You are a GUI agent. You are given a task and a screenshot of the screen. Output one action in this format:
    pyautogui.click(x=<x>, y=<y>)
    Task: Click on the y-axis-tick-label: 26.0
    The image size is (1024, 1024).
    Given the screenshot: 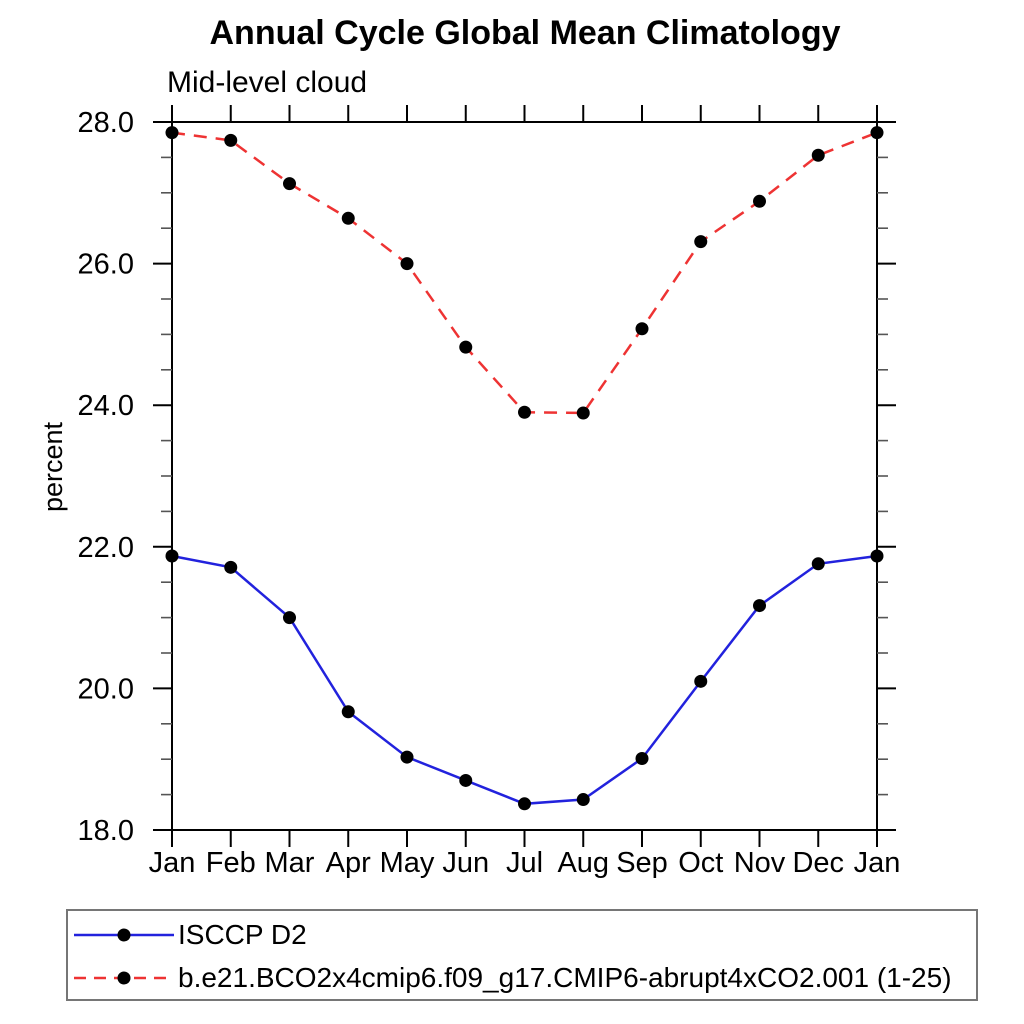 What is the action you would take?
    pyautogui.click(x=106, y=265)
    